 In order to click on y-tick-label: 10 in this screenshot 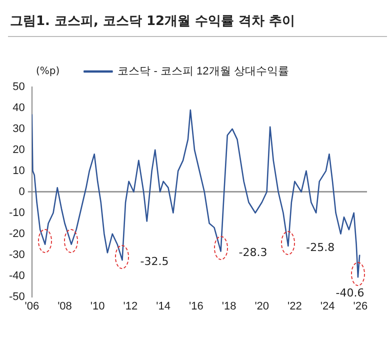, I will do `click(18, 170)`.